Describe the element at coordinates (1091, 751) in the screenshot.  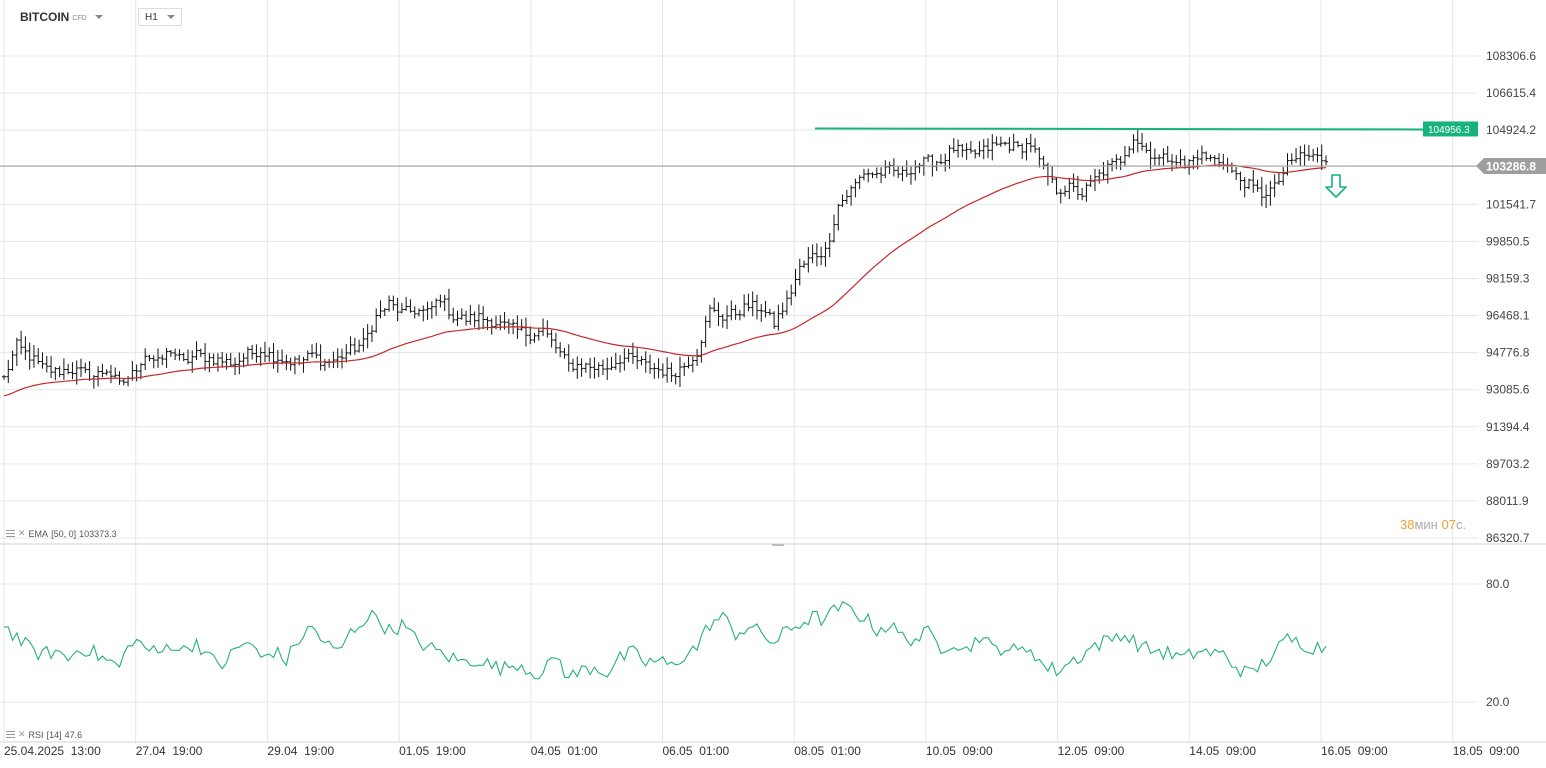
I see `time-axis-tick: 12.05 09:00` at that location.